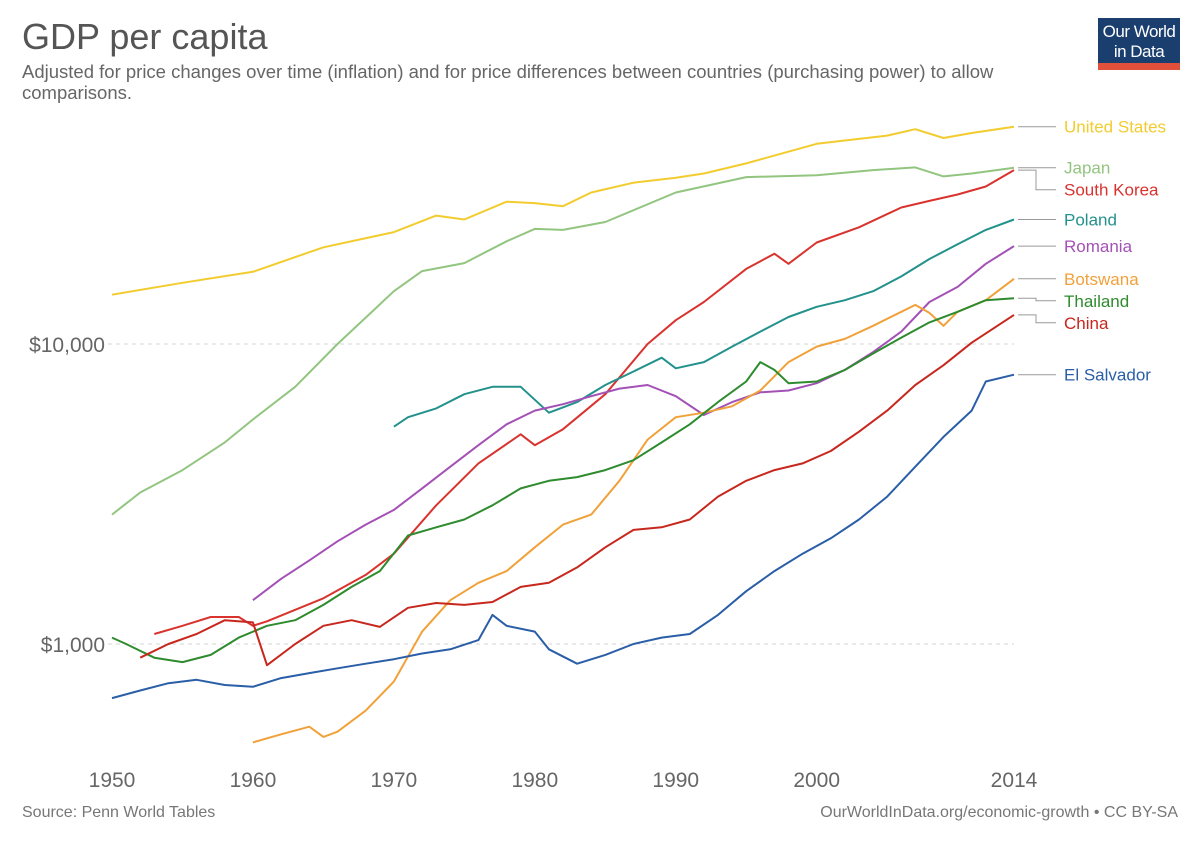 This screenshot has height=847, width=1200. I want to click on series-label-united-states: United States, so click(1115, 127).